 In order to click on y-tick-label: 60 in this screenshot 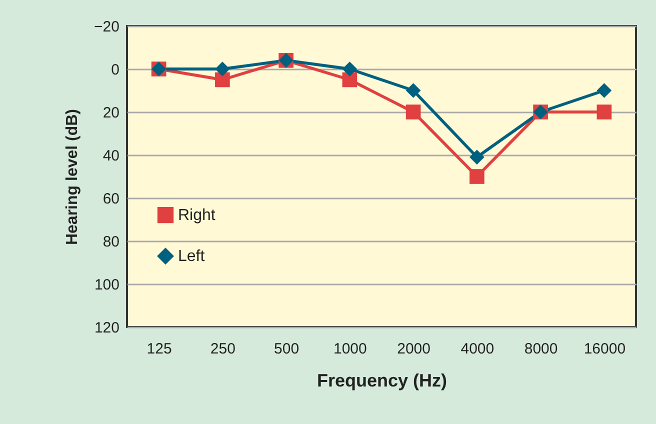, I will do `click(111, 199)`.